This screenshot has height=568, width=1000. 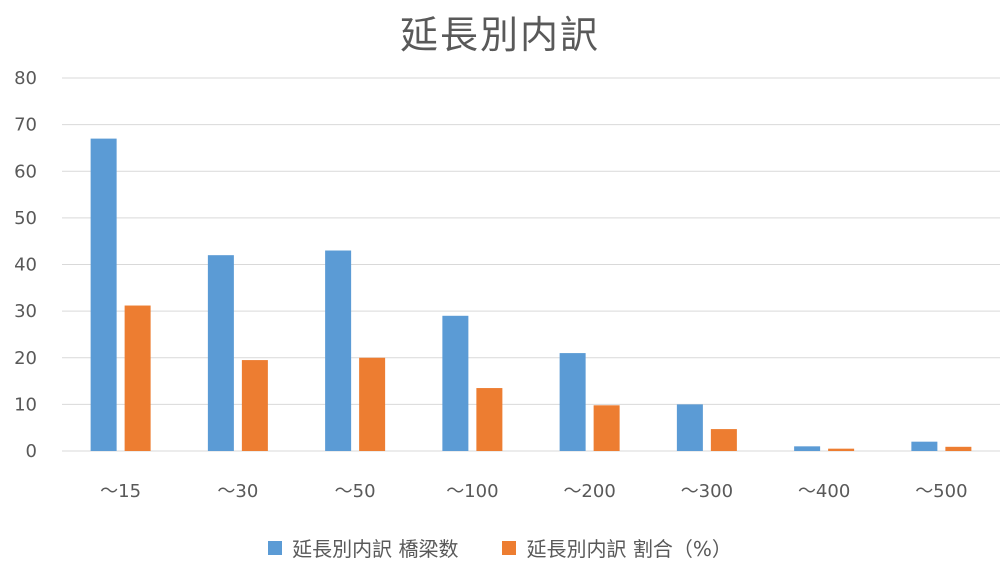 I want to click on y-tick-label: 50, so click(x=25, y=218).